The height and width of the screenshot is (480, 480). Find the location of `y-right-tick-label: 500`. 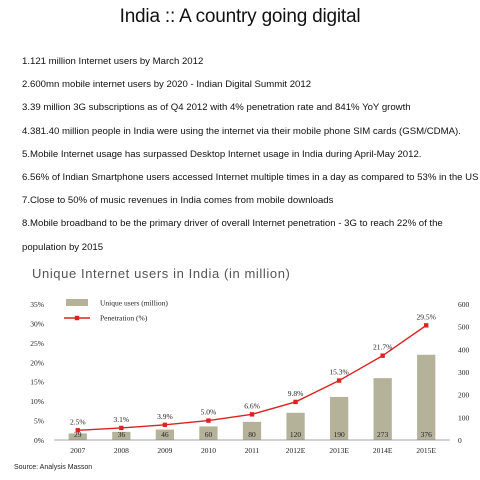

y-right-tick-label: 500 is located at coordinates (464, 327).